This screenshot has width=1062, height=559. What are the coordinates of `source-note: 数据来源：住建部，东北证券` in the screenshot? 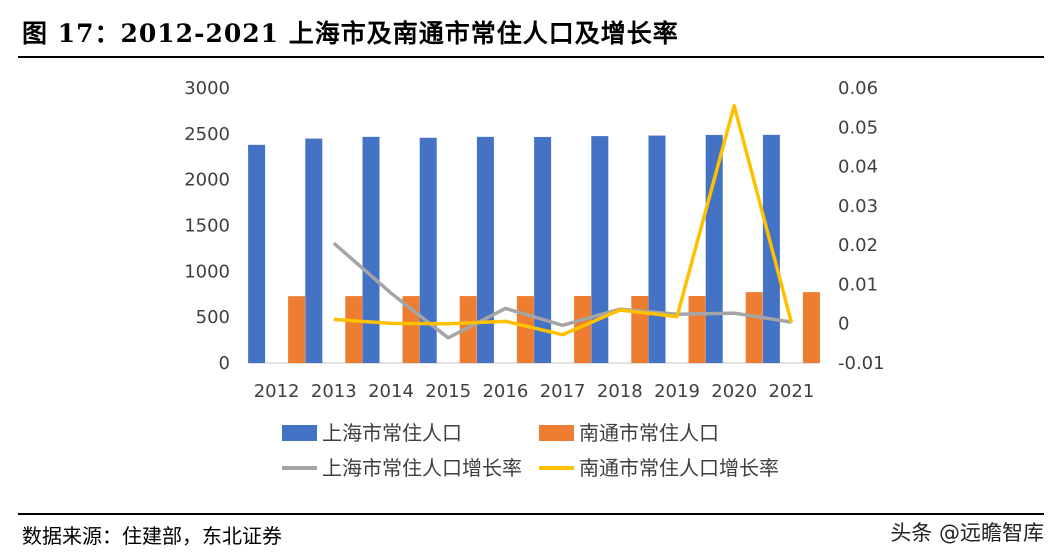 It's located at (152, 536).